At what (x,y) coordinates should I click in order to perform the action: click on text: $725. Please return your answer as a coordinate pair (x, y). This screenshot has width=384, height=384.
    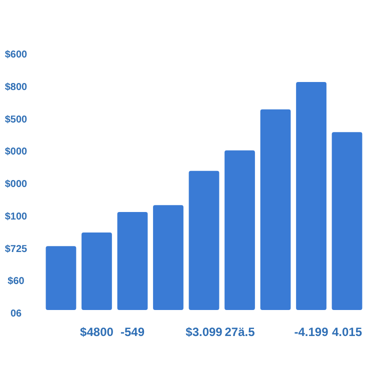
    Looking at the image, I should click on (16, 249).